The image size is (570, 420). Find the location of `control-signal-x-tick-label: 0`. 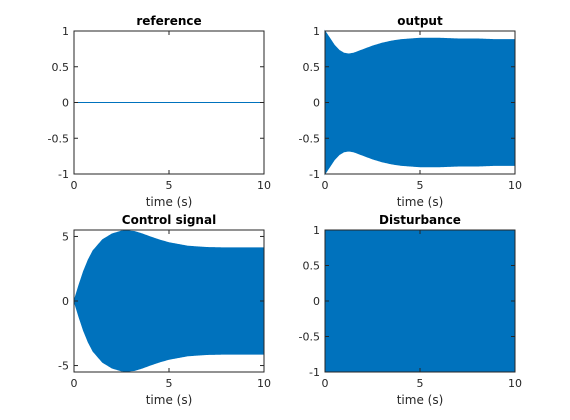

control-signal-x-tick-label: 0 is located at coordinates (74, 383).